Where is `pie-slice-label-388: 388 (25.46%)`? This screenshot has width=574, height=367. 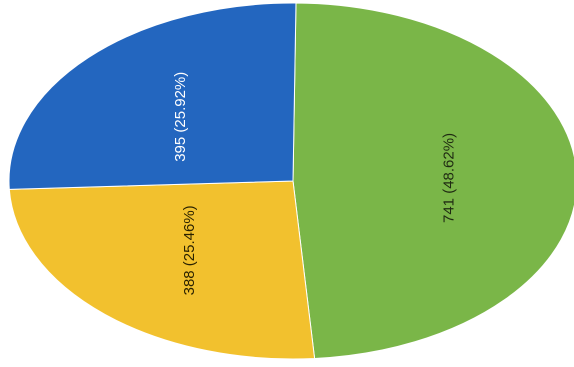
pie-slice-label-388: 388 (25.46%) is located at coordinates (189, 250).